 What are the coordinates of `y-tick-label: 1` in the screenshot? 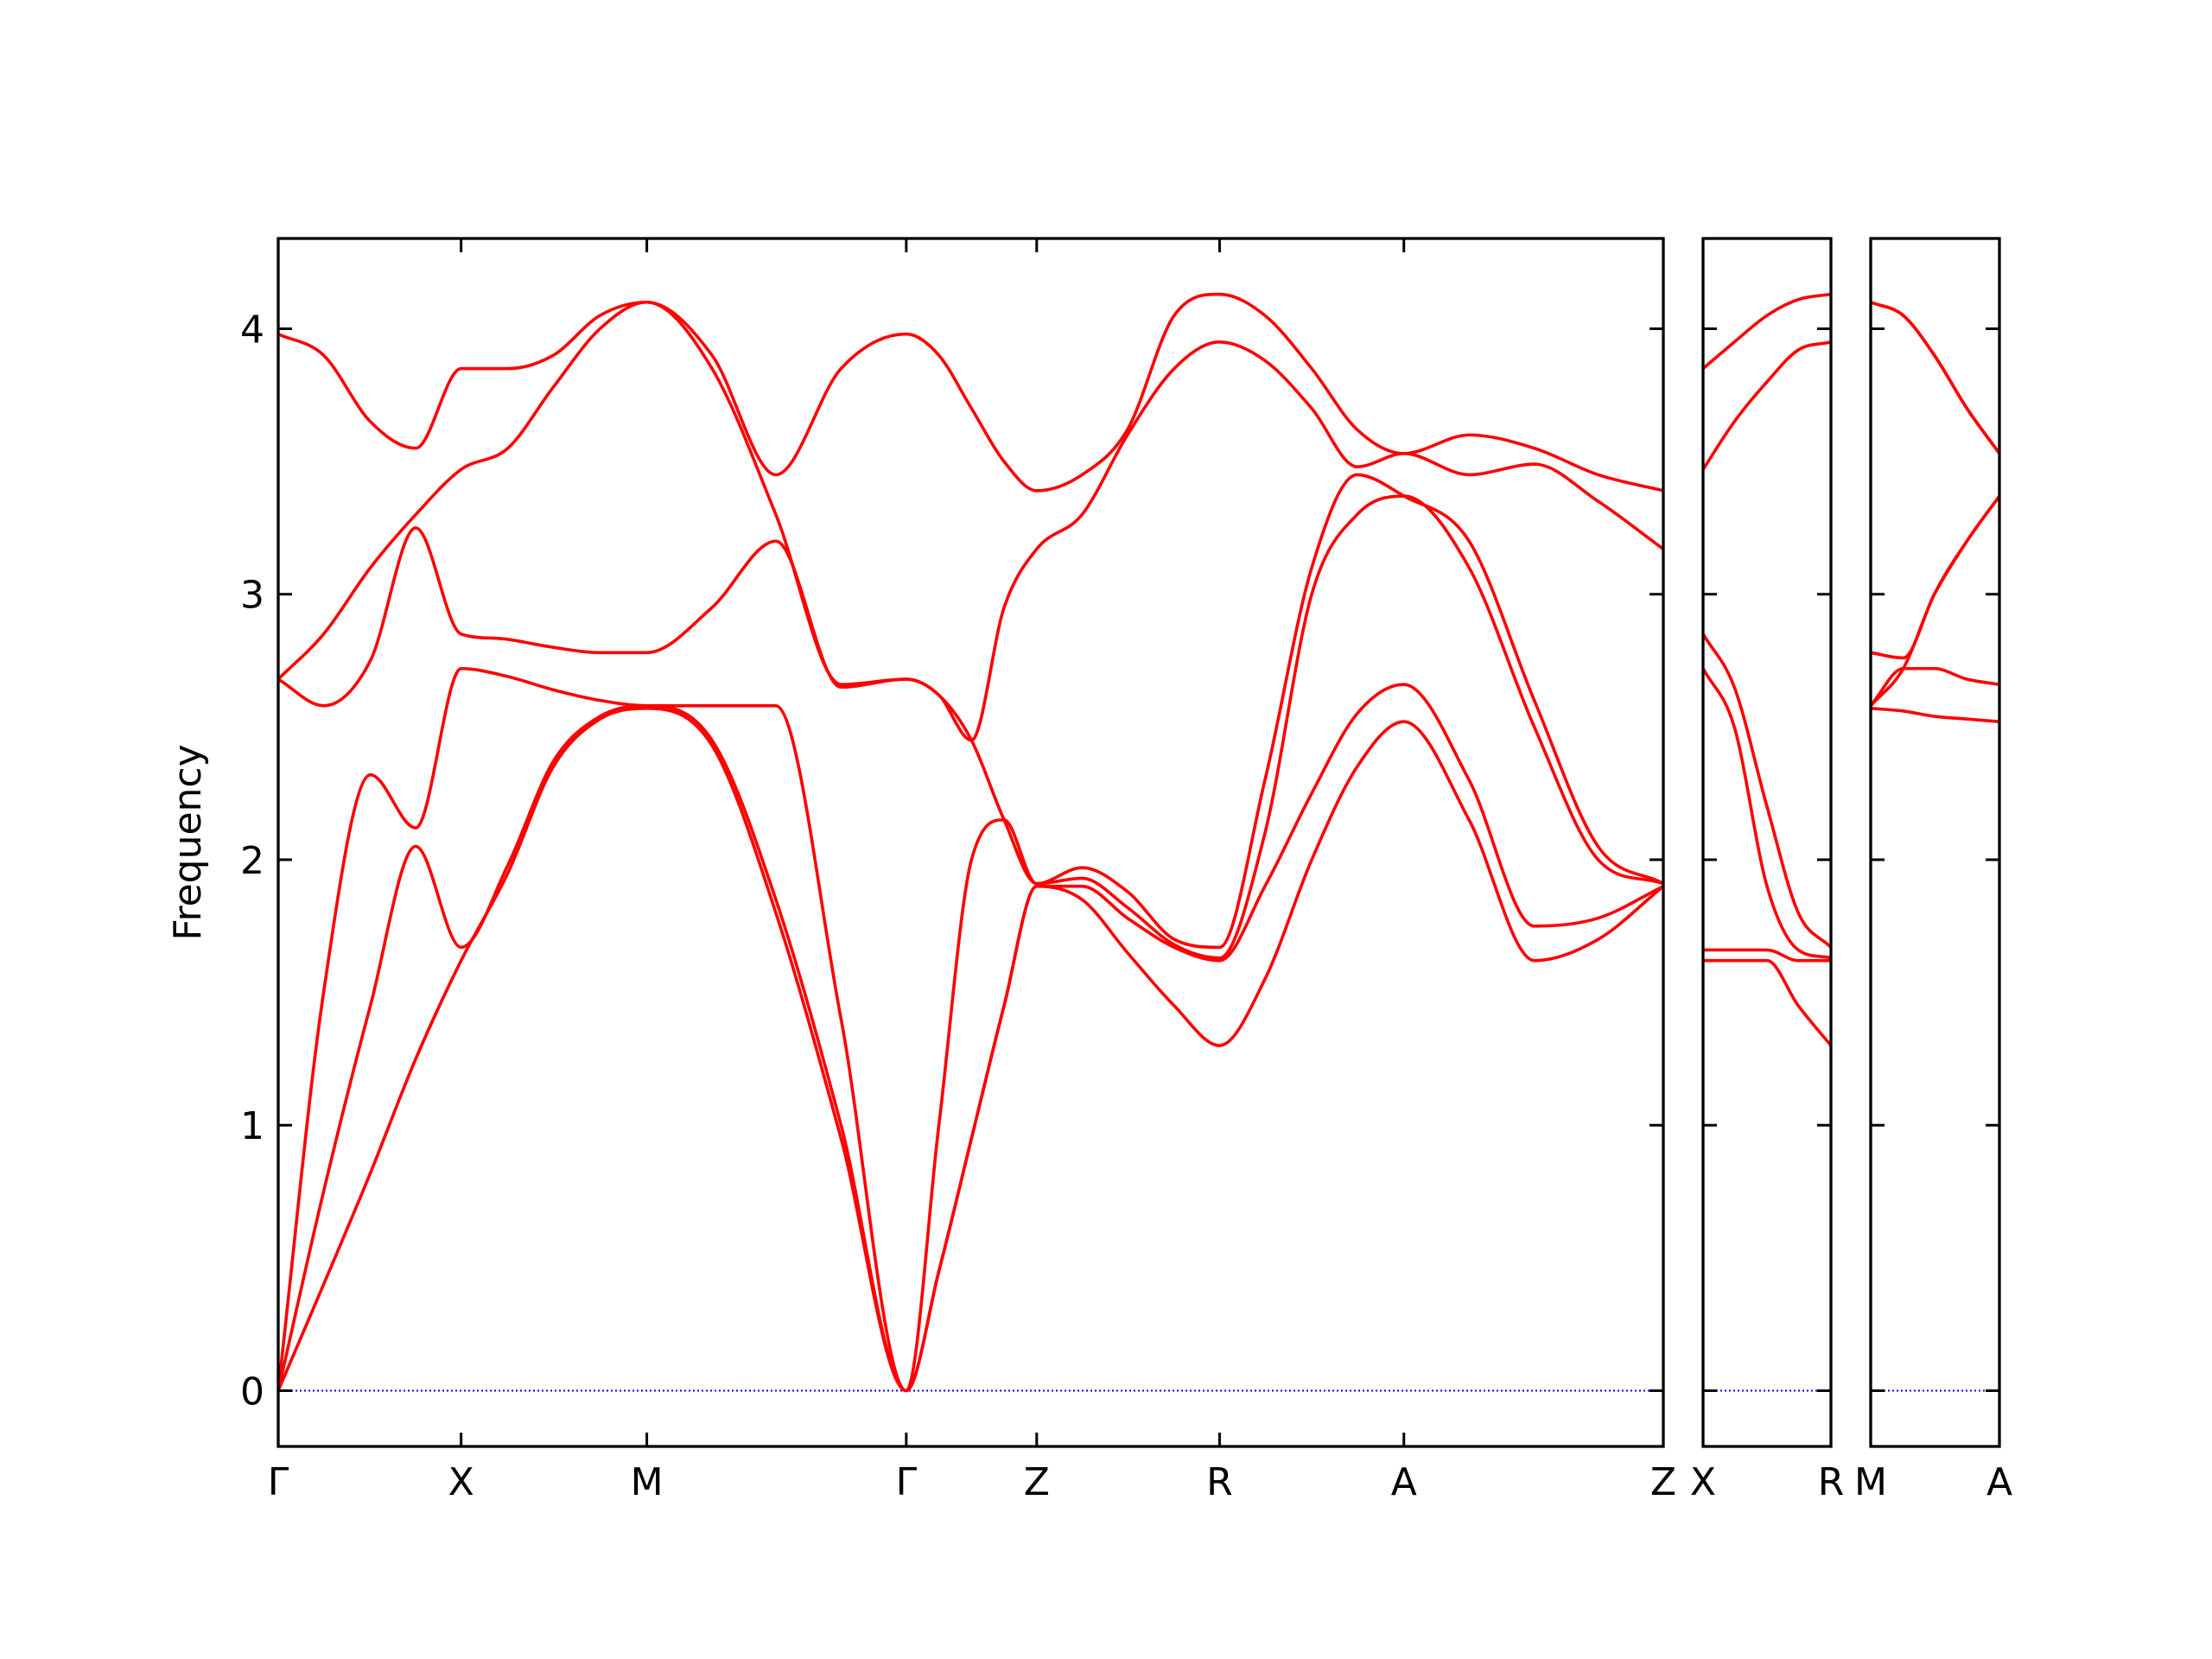 It's located at (252, 1126).